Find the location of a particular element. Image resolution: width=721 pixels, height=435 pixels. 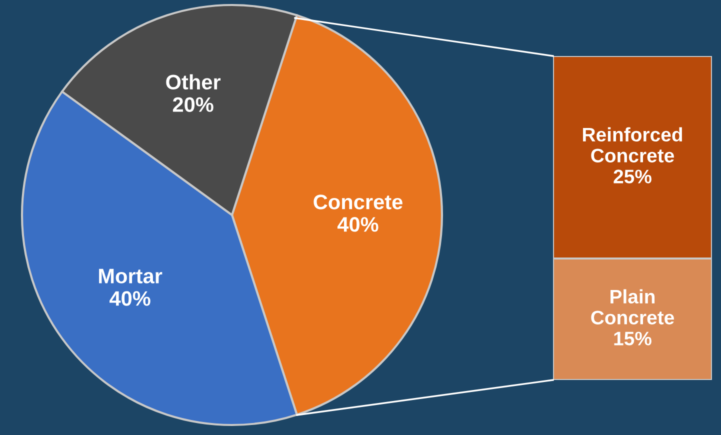

series-label: Reinforced Concrete is located at coordinates (632, 144).